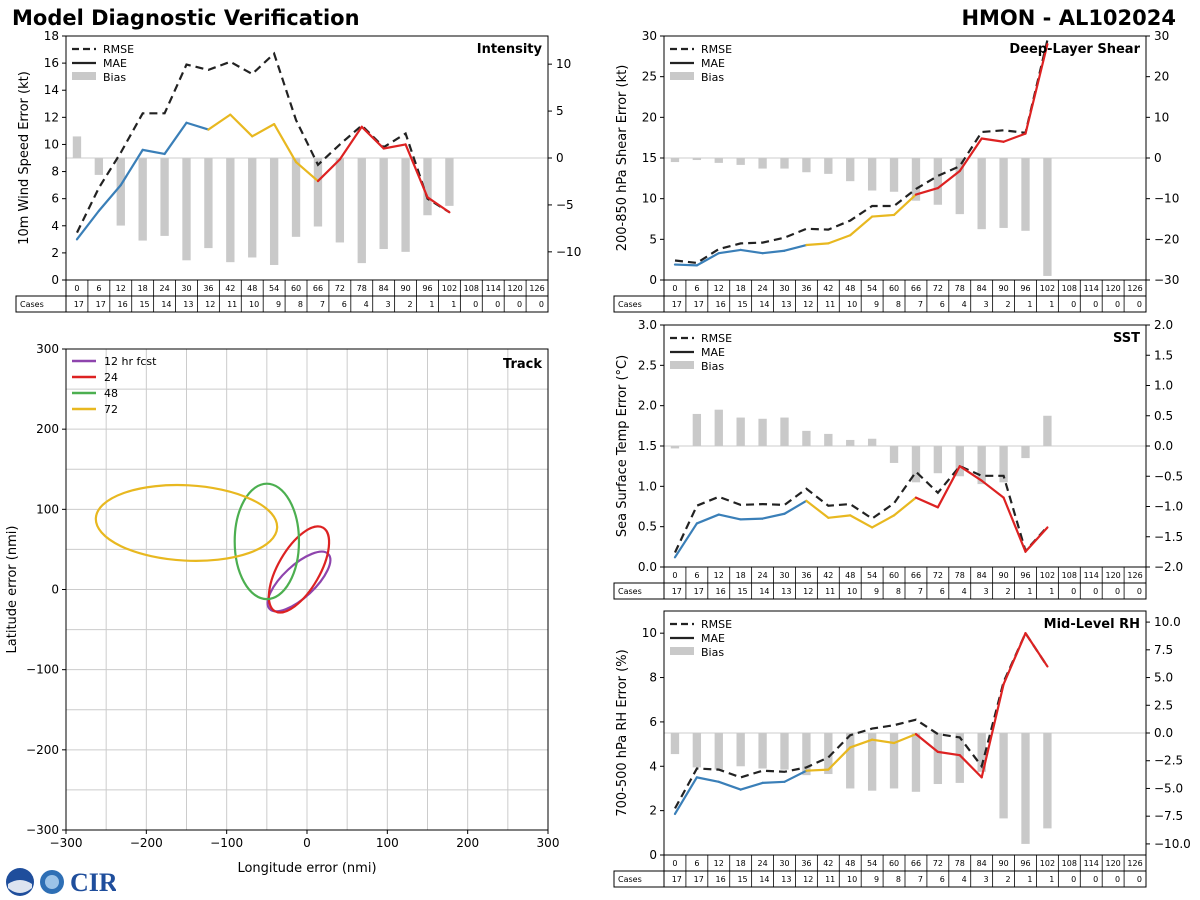 This screenshot has width=1200, height=900. What do you see at coordinates (166, 304) in the screenshot?
I see `case-count-label: 14` at bounding box center [166, 304].